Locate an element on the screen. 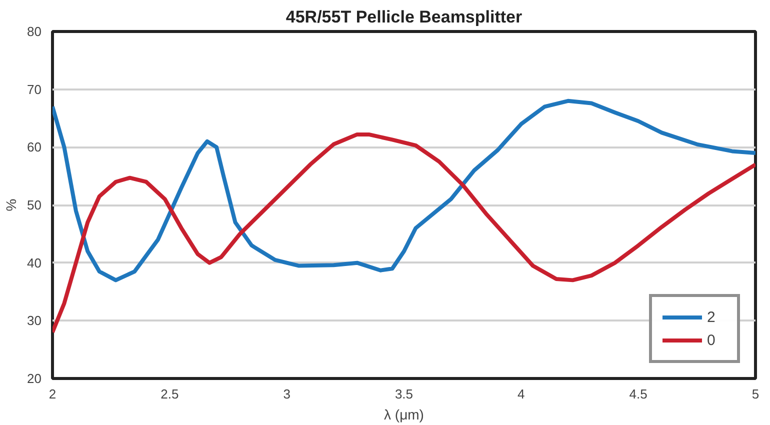  y-tick-label: 80 is located at coordinates (34, 31).